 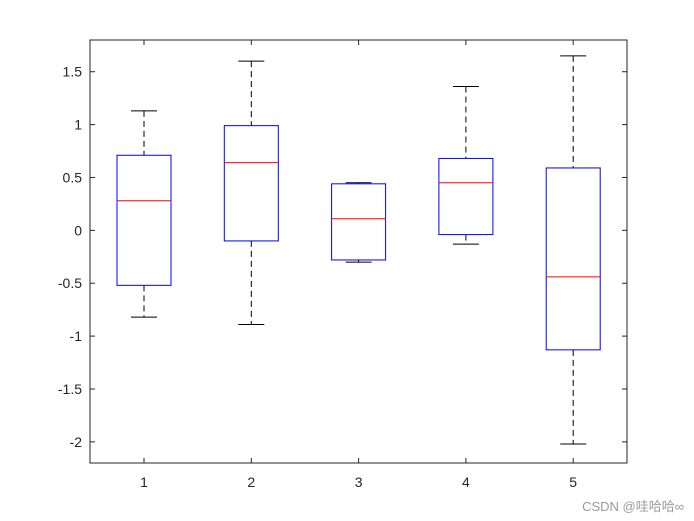 What do you see at coordinates (76, 442) in the screenshot?
I see `y-tick-label: -2` at bounding box center [76, 442].